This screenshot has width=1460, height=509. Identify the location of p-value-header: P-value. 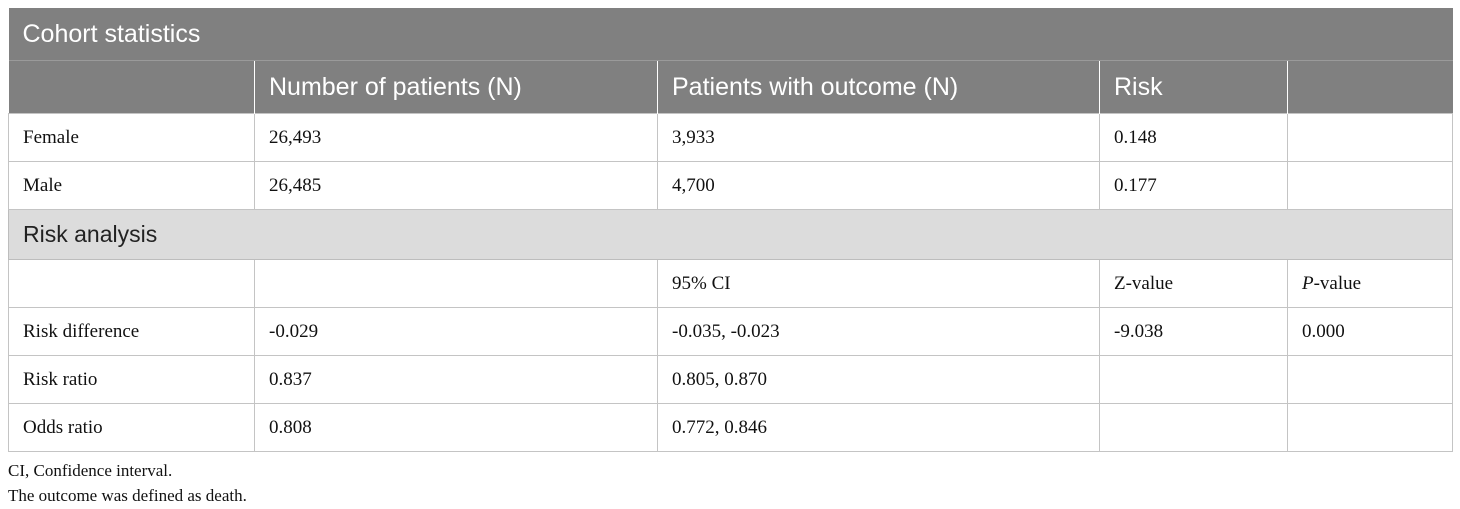
(1370, 283).